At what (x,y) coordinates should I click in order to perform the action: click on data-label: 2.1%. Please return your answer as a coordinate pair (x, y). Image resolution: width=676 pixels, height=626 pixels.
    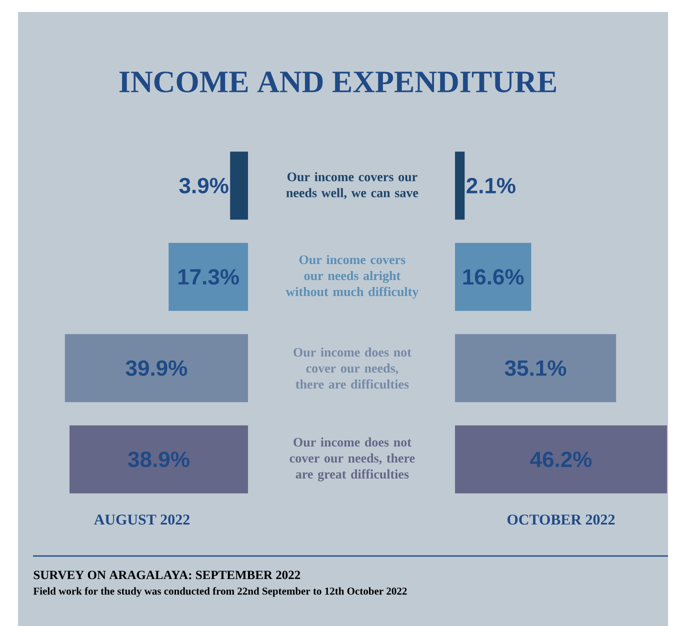
    Looking at the image, I should click on (491, 186).